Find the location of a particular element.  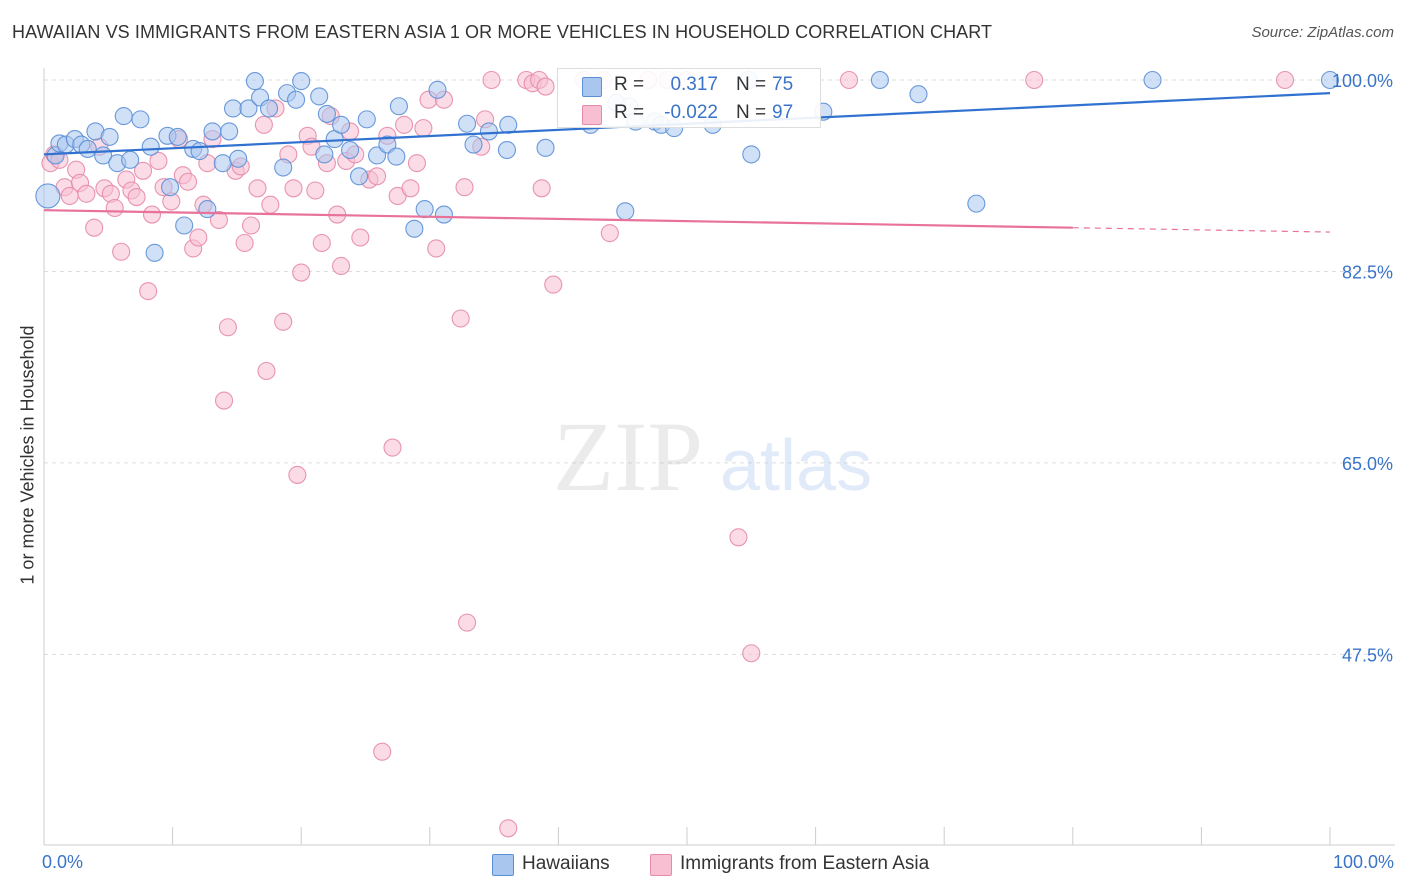

y-tick-label: 47.5% is located at coordinates (1367, 655).